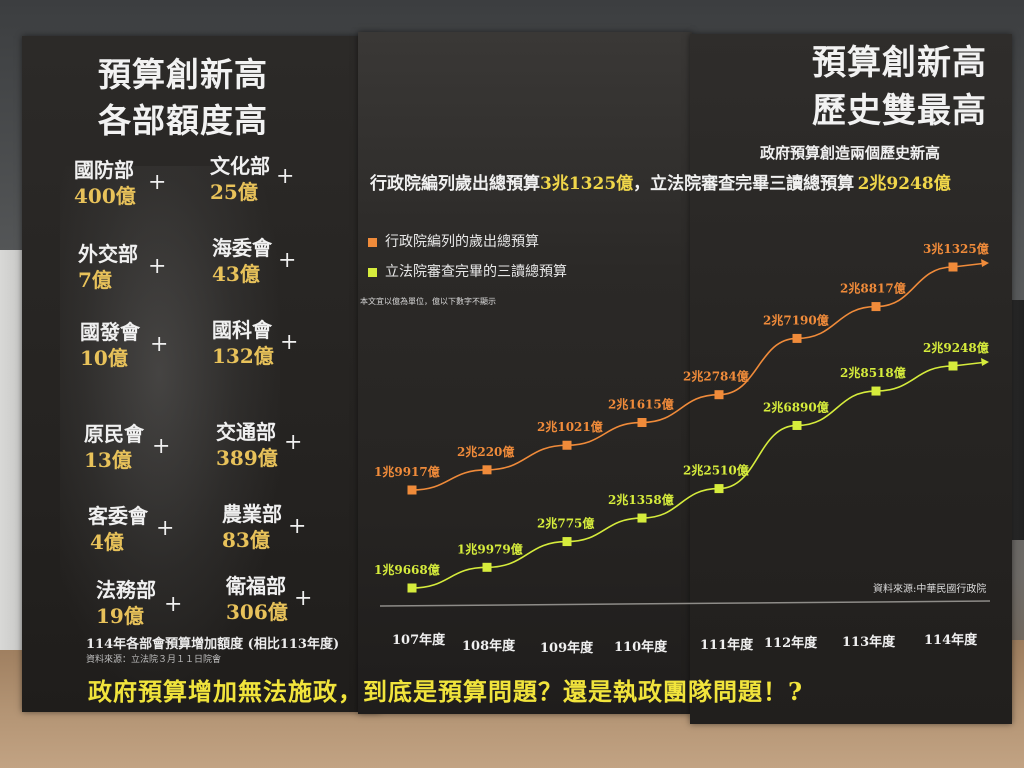  Describe the element at coordinates (951, 640) in the screenshot. I see `x-tick-label: 114年度` at that location.